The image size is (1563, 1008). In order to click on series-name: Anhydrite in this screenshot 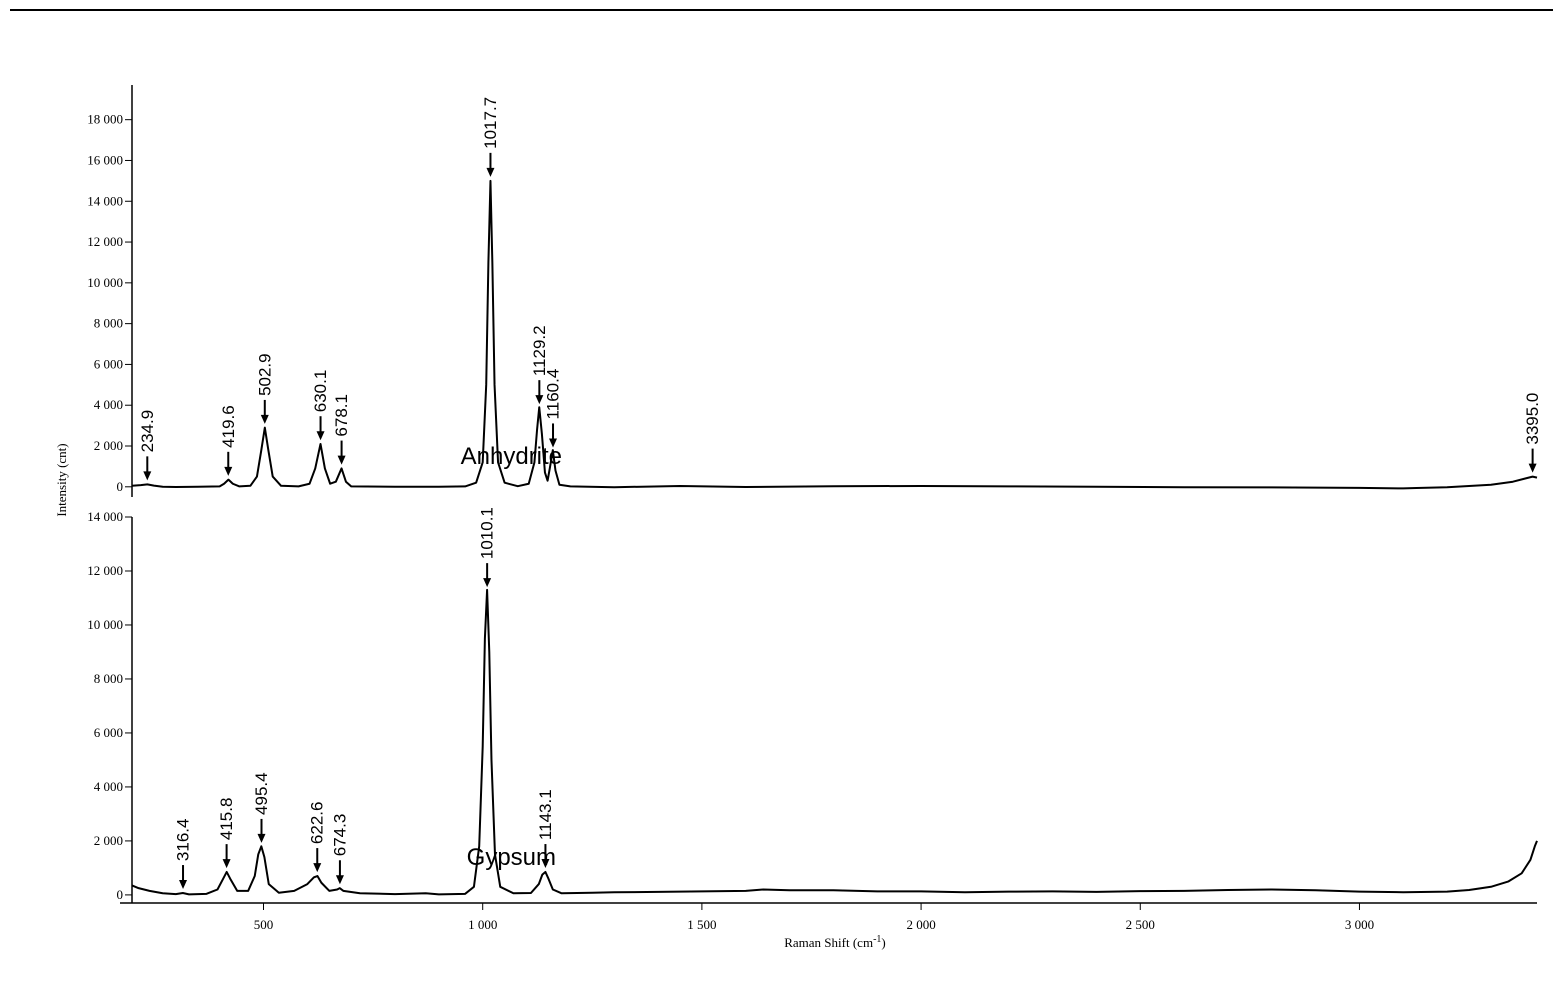, I will do `click(511, 456)`.